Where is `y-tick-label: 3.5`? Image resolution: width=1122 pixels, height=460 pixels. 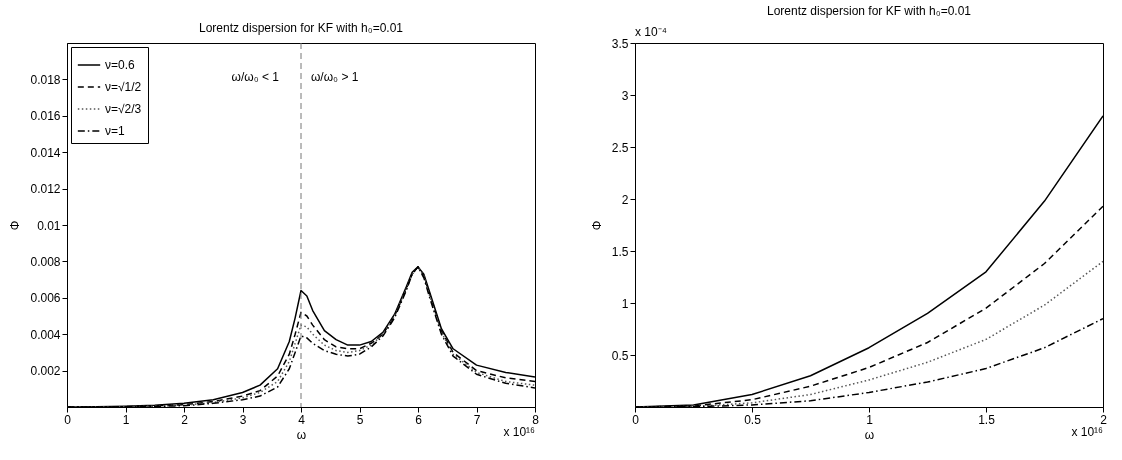 y-tick-label: 3.5 is located at coordinates (620, 43).